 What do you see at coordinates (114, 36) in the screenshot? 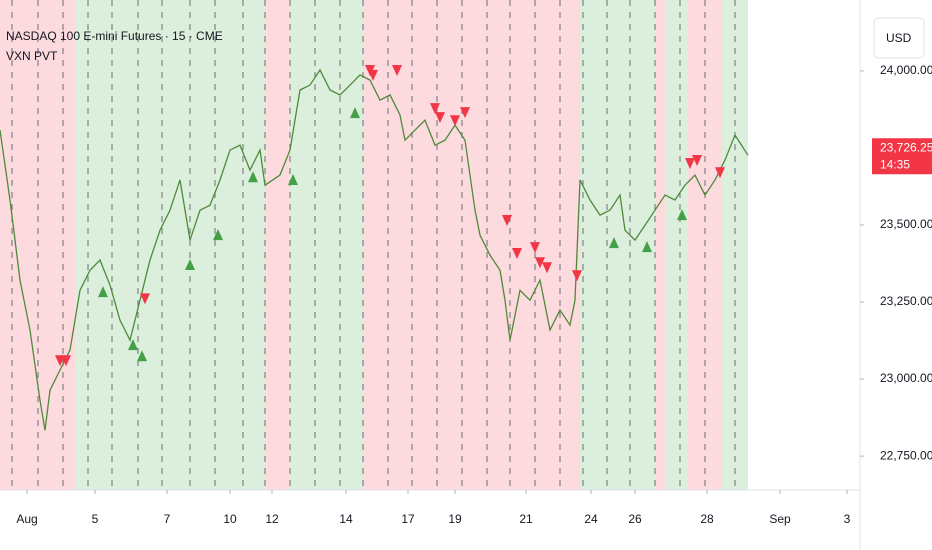
I see `chart-title: NASDAQ 100 E-mini Futures · 15 · CME` at bounding box center [114, 36].